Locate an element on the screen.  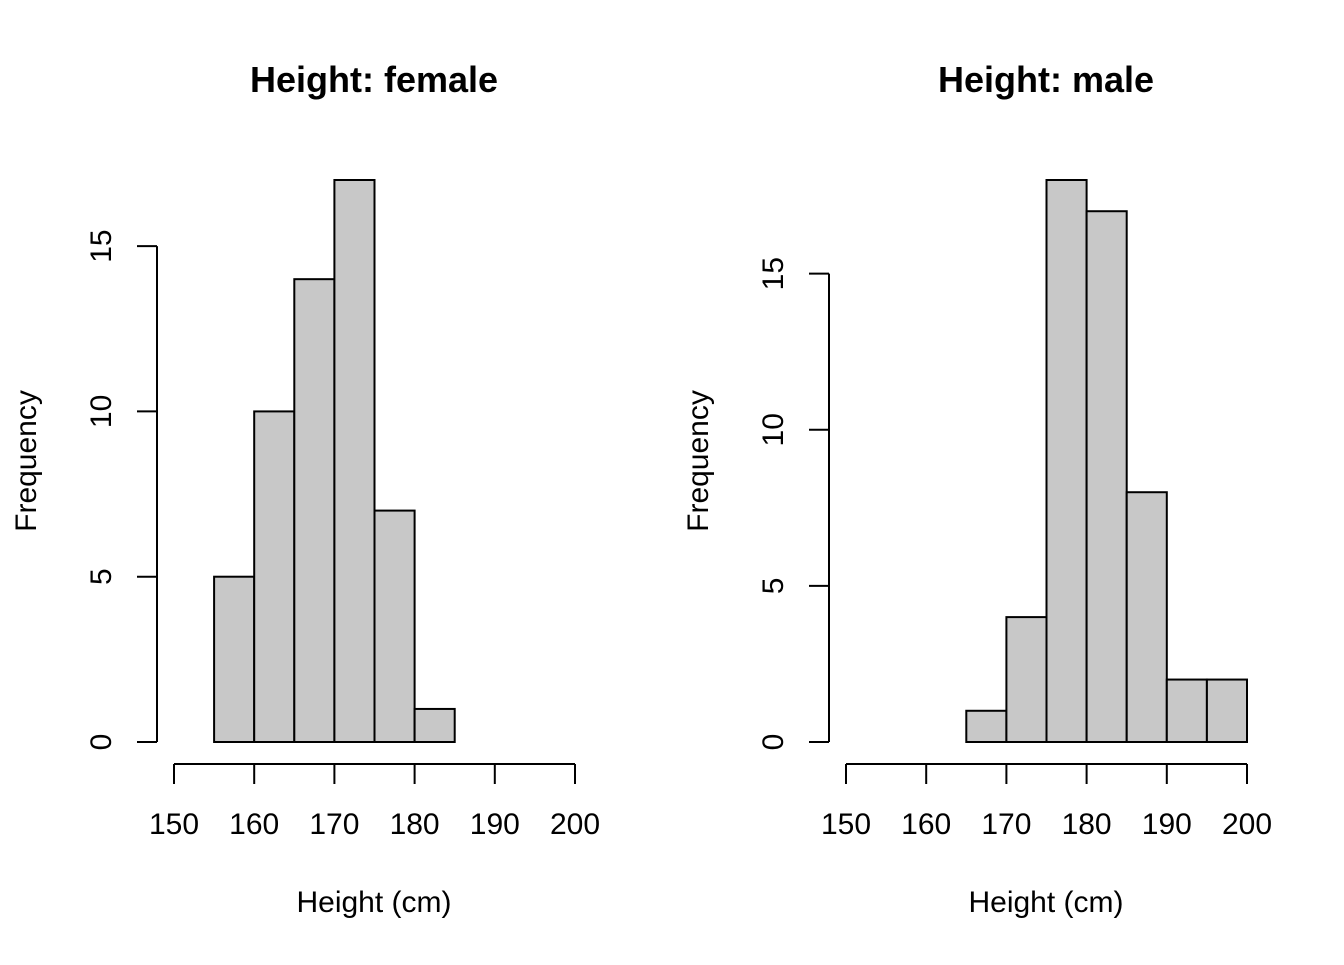
chart-title: Height: male is located at coordinates (1046, 79).